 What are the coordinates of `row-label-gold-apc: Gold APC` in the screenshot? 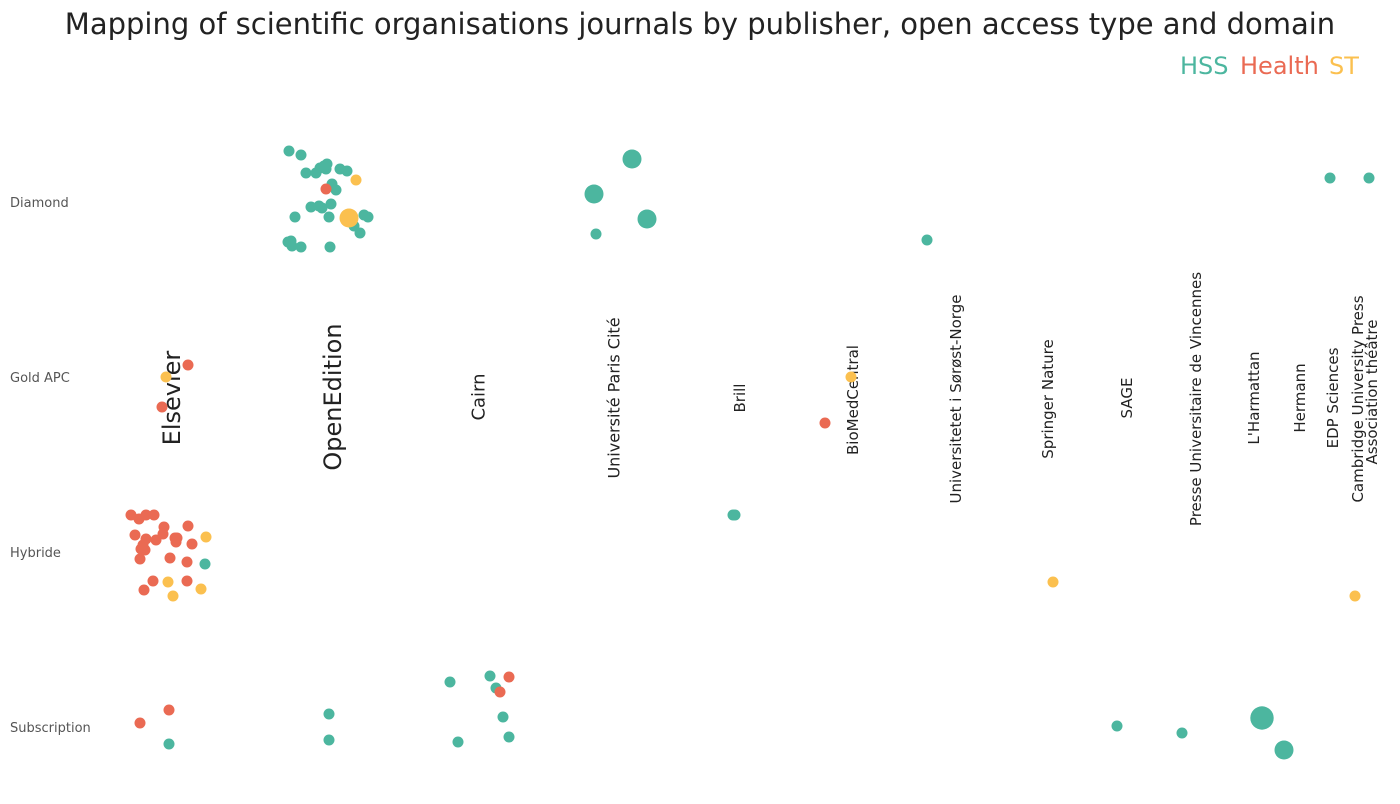 It's located at (40, 378).